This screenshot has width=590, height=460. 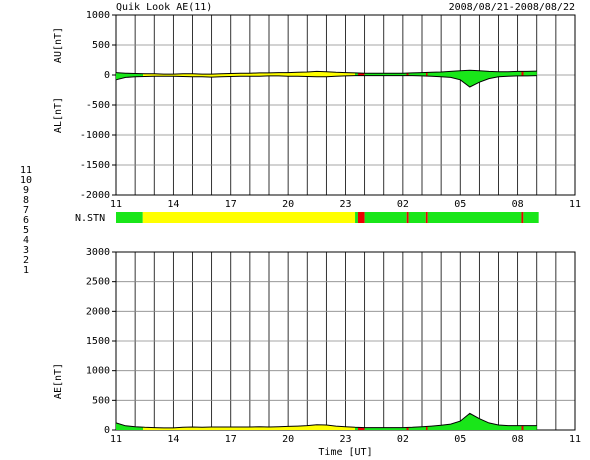 I want to click on area-fill, so click(x=326, y=421).